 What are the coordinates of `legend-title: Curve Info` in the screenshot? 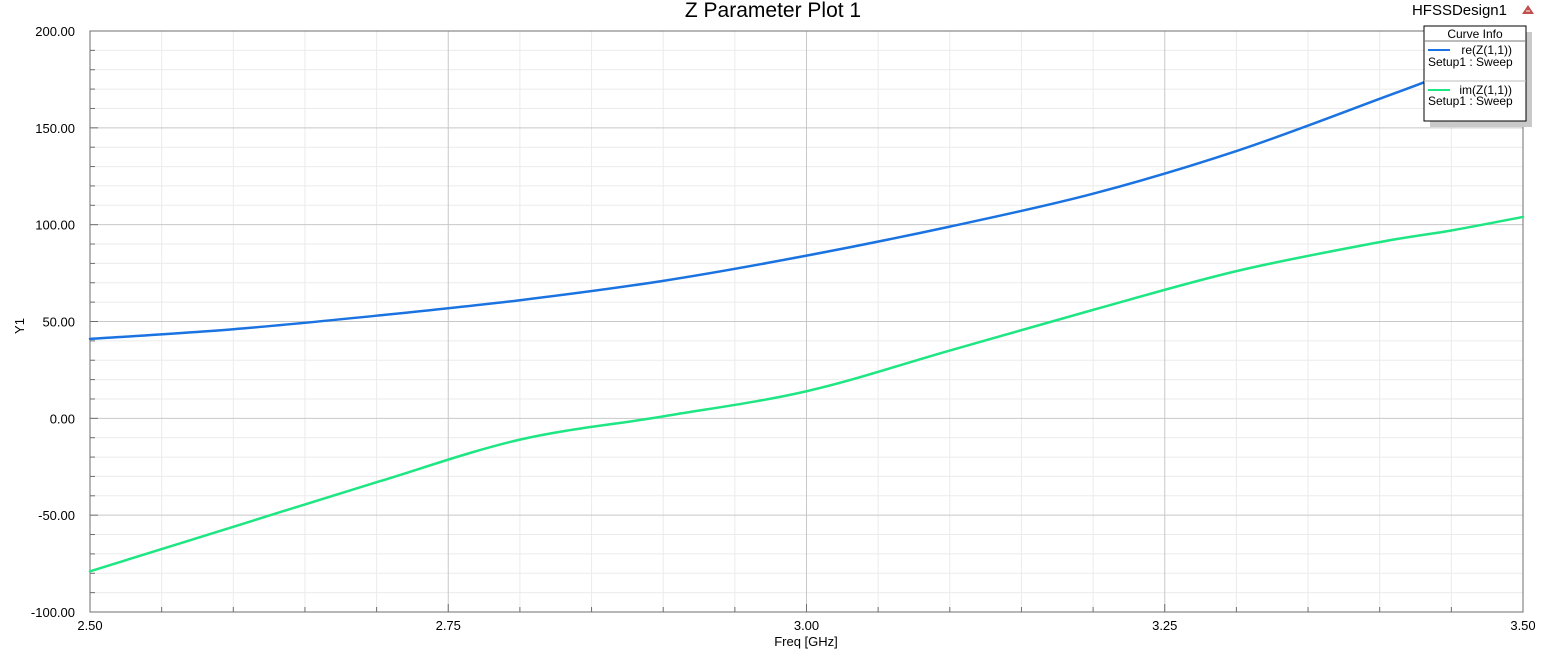 It's located at (1475, 34).